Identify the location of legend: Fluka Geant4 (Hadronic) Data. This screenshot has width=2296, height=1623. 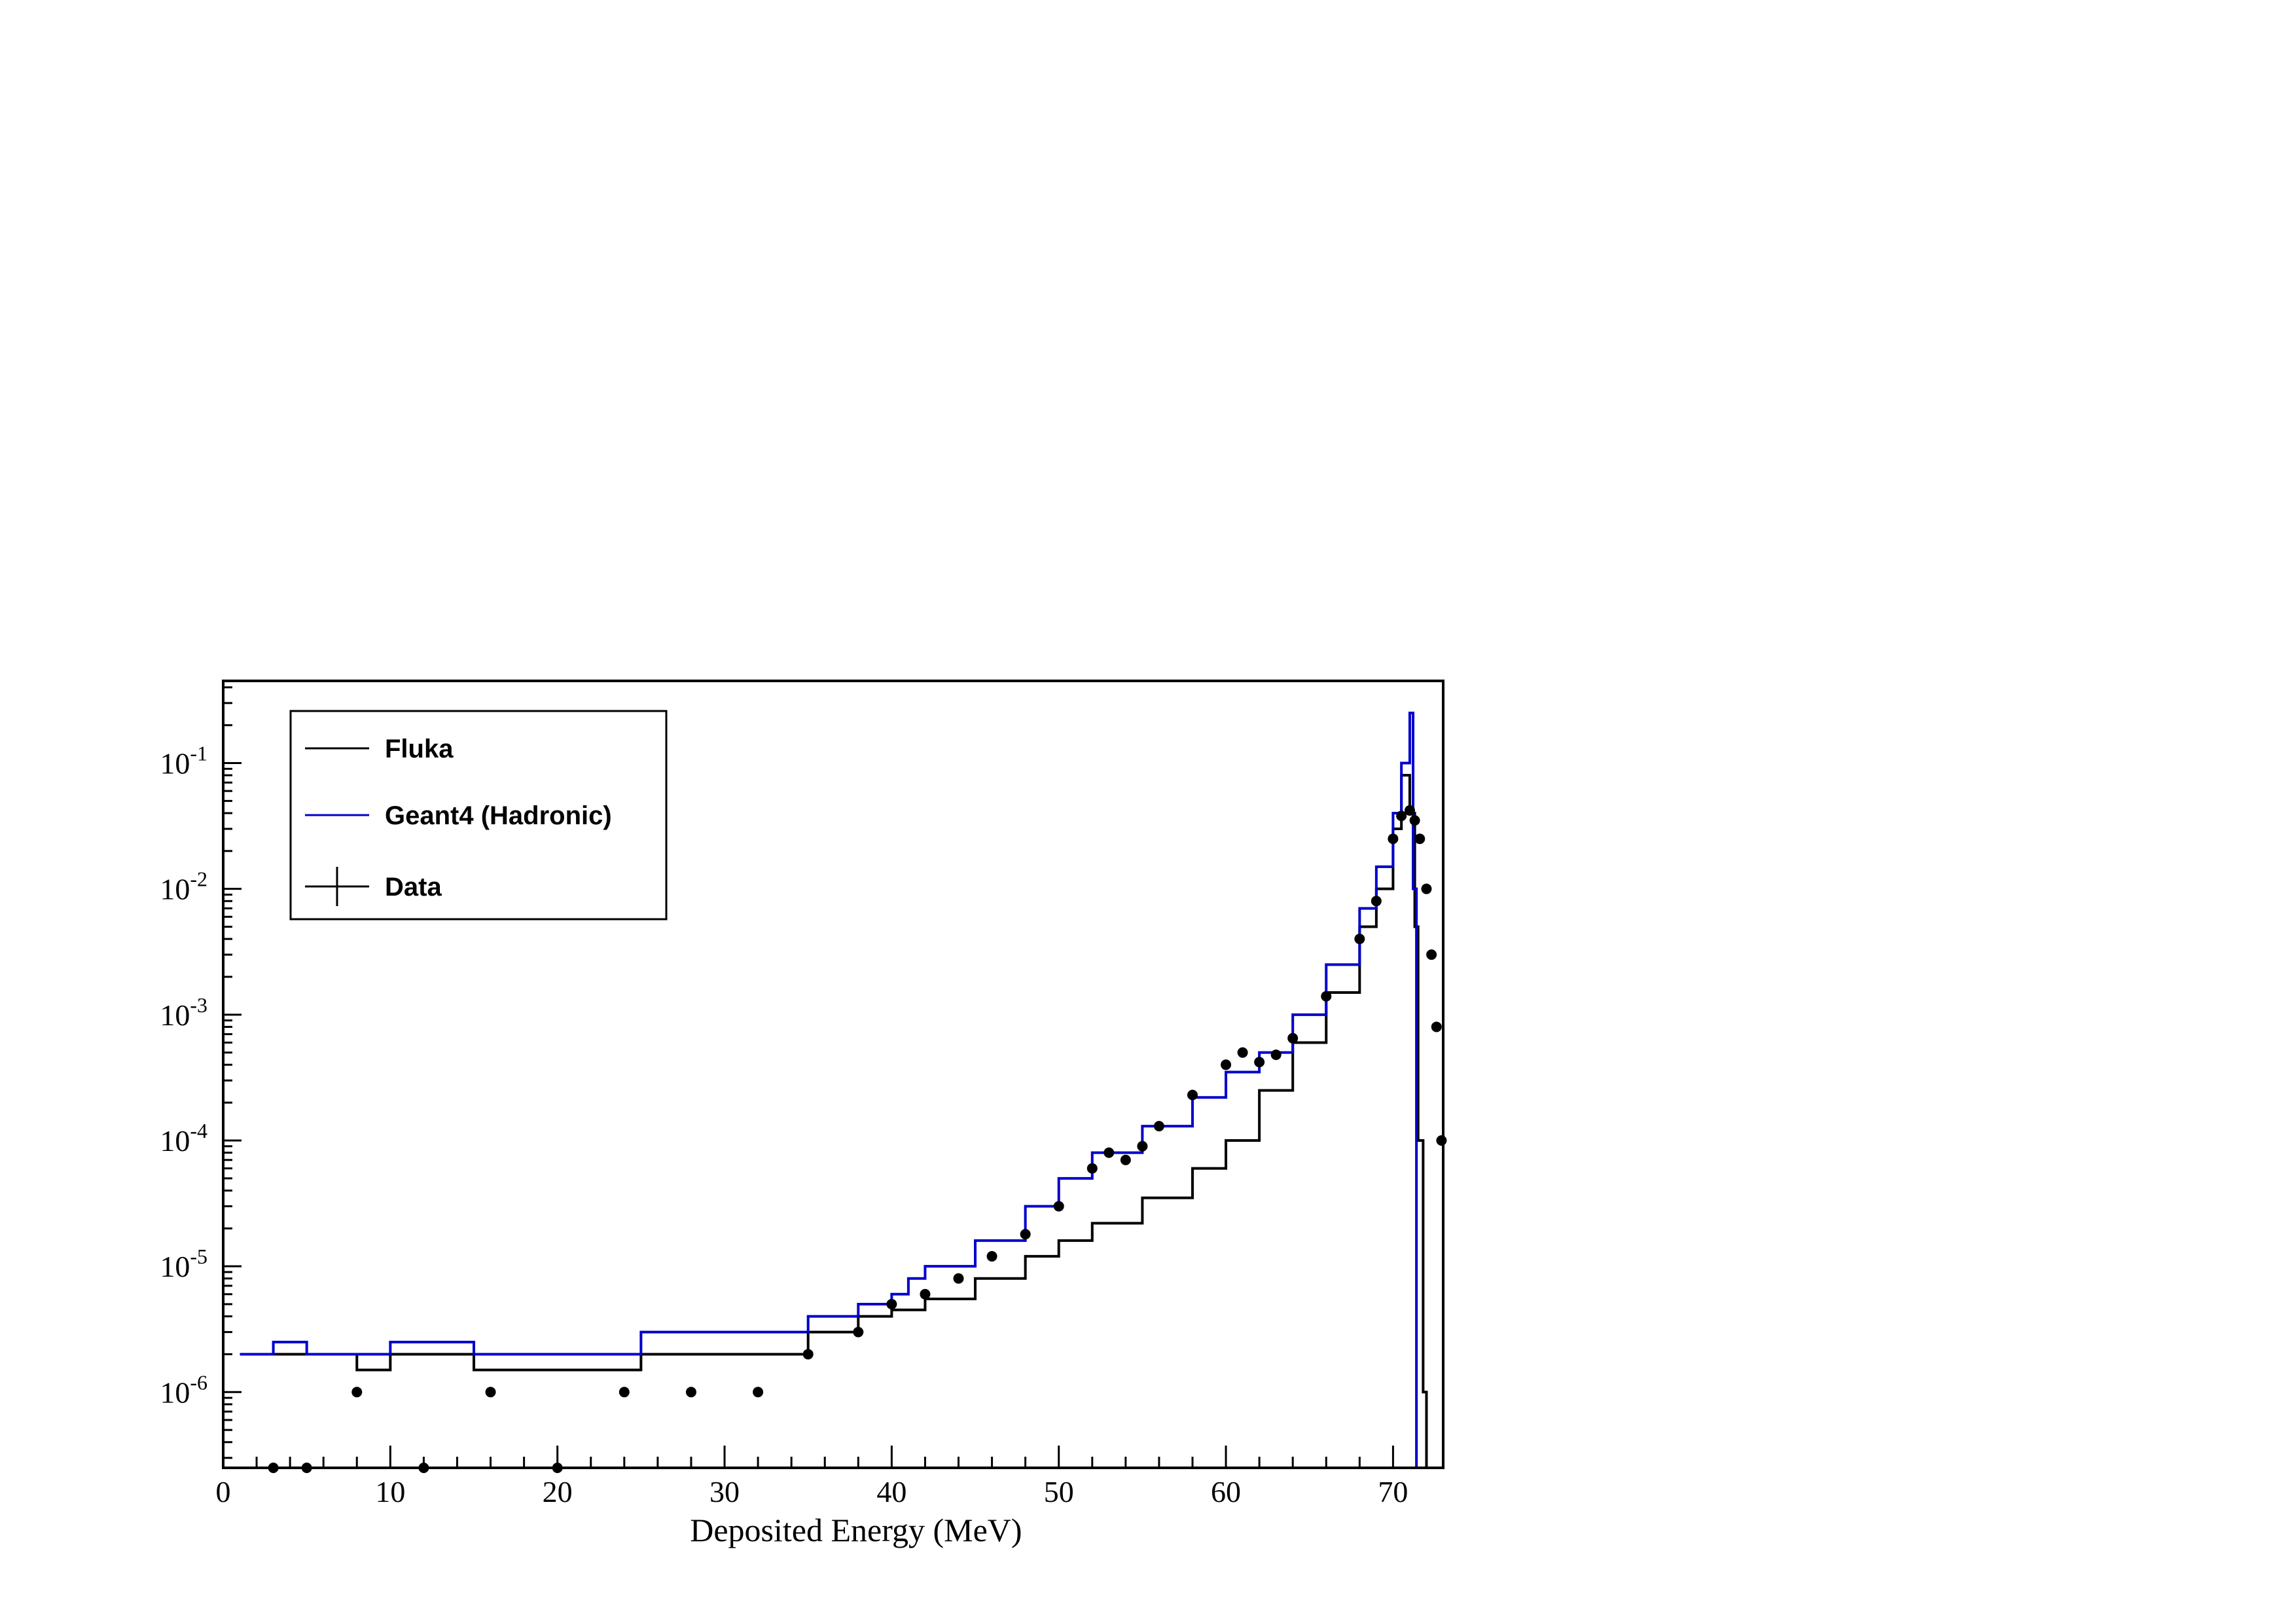
(478, 815).